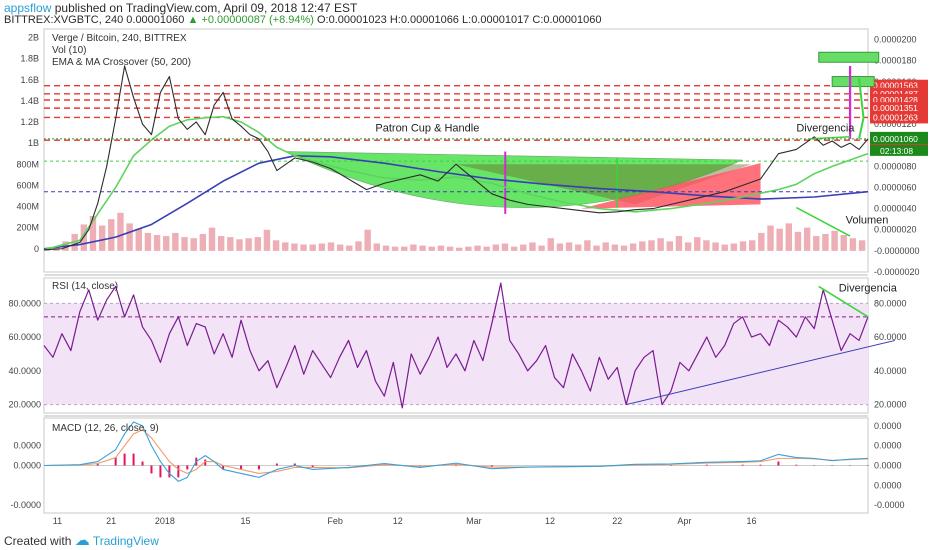 The height and width of the screenshot is (550, 932). Describe the element at coordinates (69, 50) in the screenshot. I see `indicator-volume-label: Vol (10)` at that location.